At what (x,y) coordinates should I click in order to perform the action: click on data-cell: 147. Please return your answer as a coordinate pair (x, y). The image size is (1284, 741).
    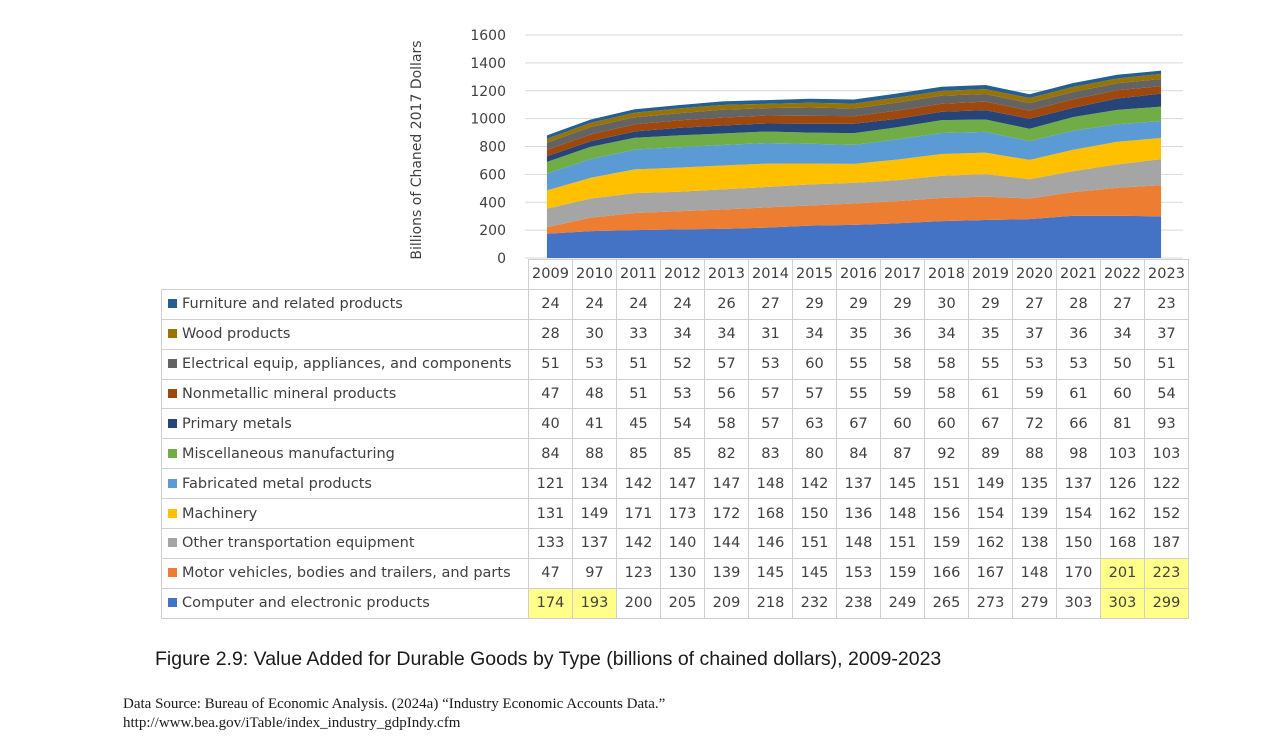
    Looking at the image, I should click on (682, 484).